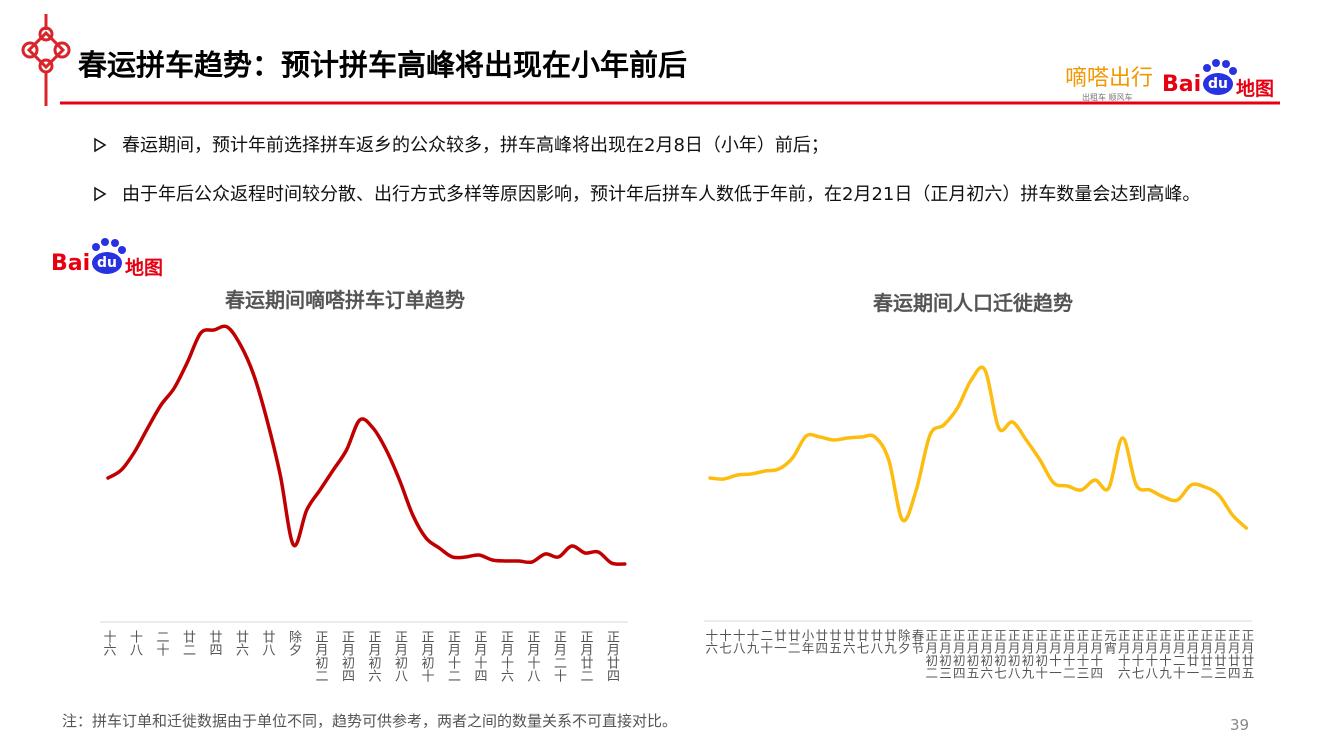 The width and height of the screenshot is (1340, 743). I want to click on x-tick-label: 廿一, so click(779, 641).